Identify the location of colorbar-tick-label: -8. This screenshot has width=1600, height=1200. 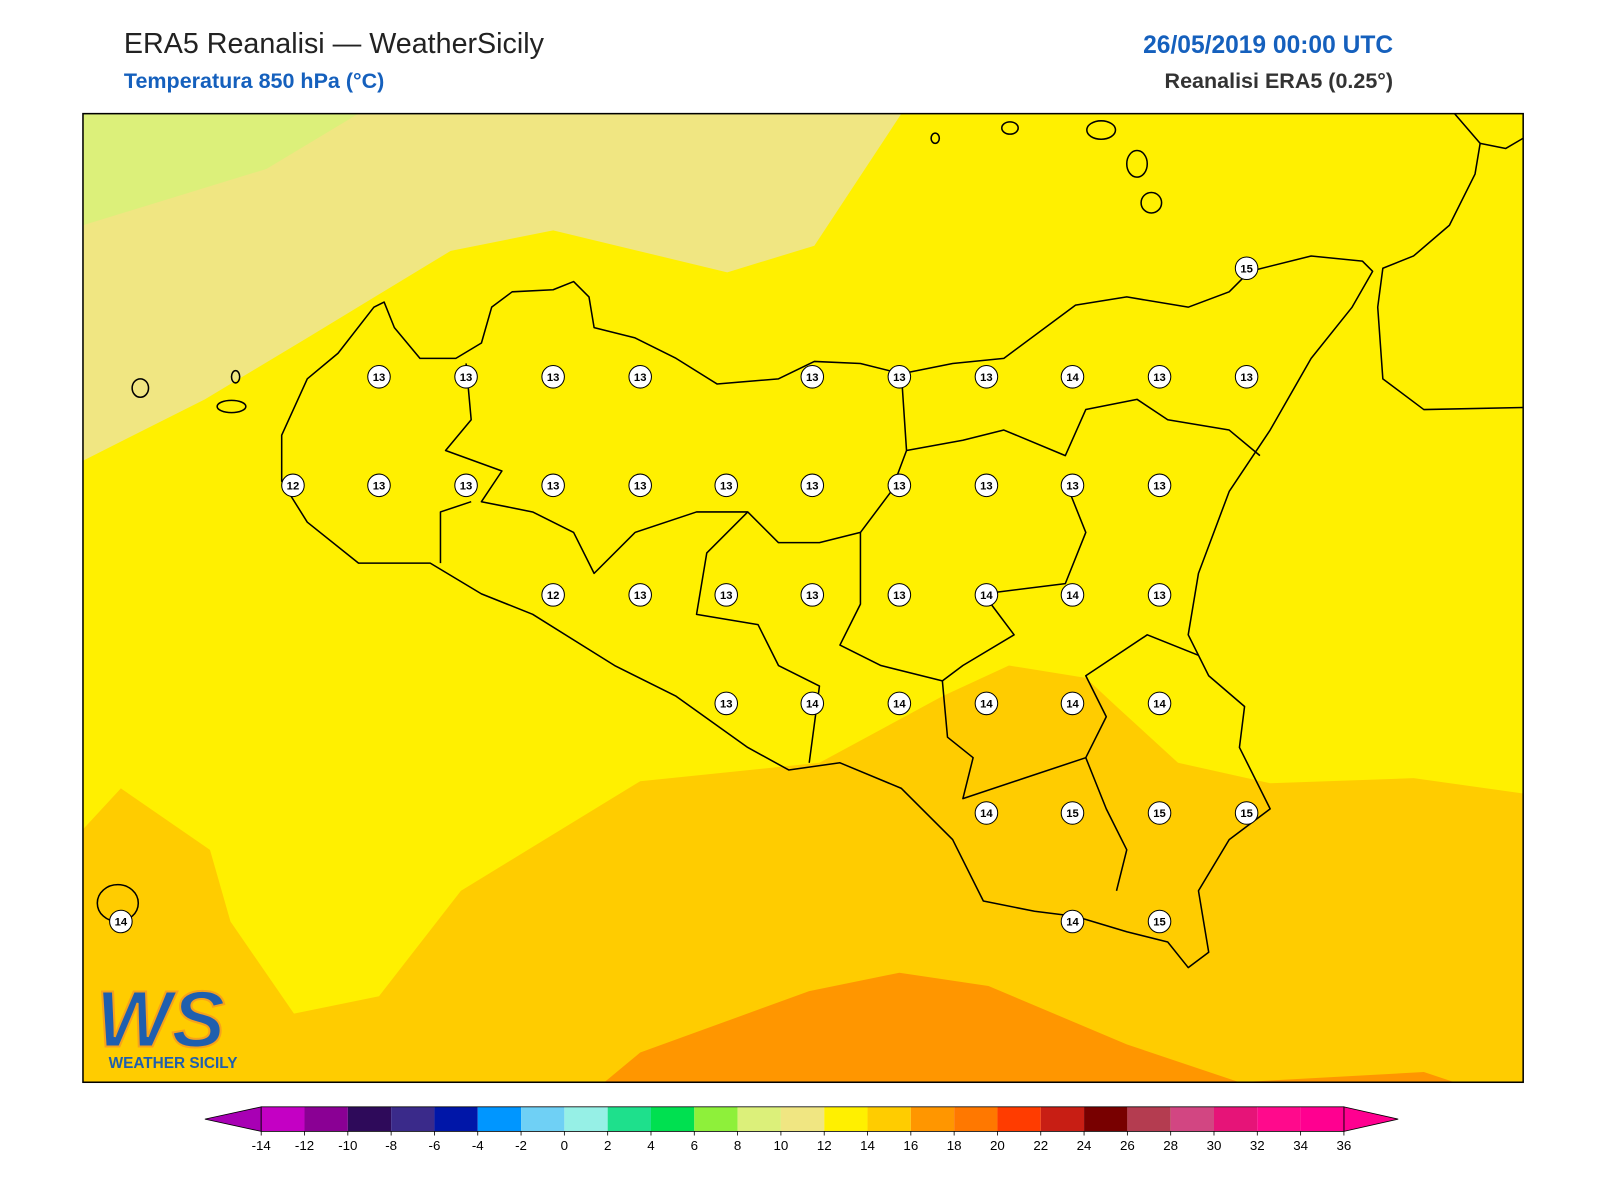
(391, 1145).